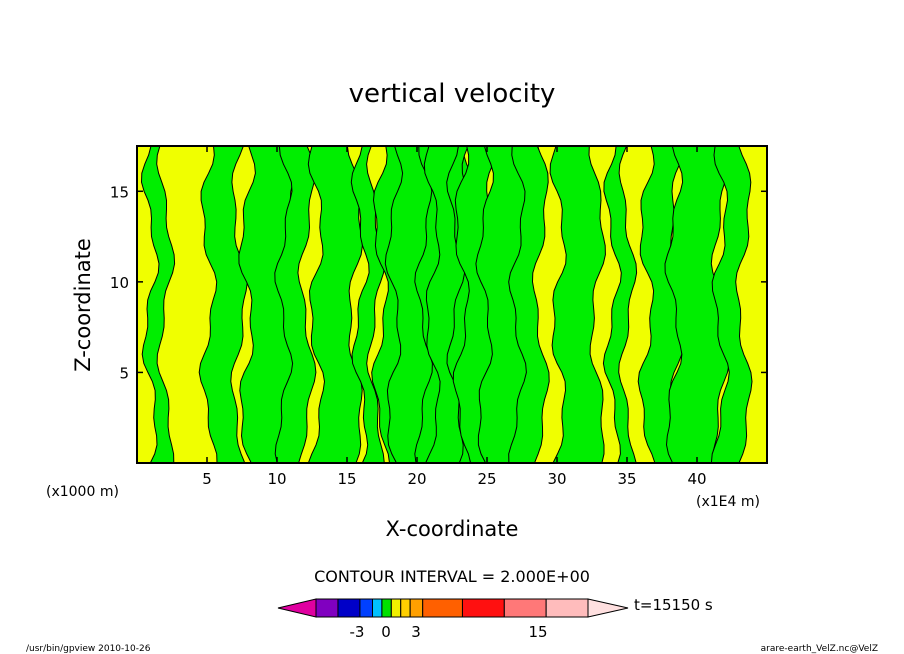 This screenshot has width=904, height=654. Describe the element at coordinates (416, 479) in the screenshot. I see `x-tick-label: 20` at that location.